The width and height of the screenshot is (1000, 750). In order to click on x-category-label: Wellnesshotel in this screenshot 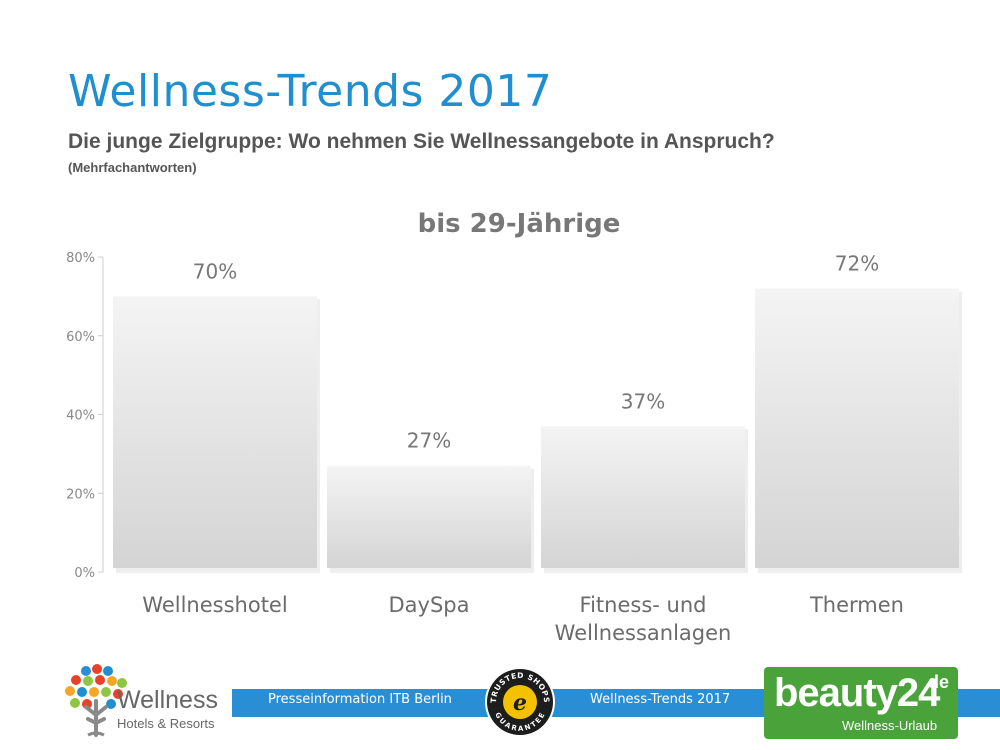, I will do `click(214, 605)`.